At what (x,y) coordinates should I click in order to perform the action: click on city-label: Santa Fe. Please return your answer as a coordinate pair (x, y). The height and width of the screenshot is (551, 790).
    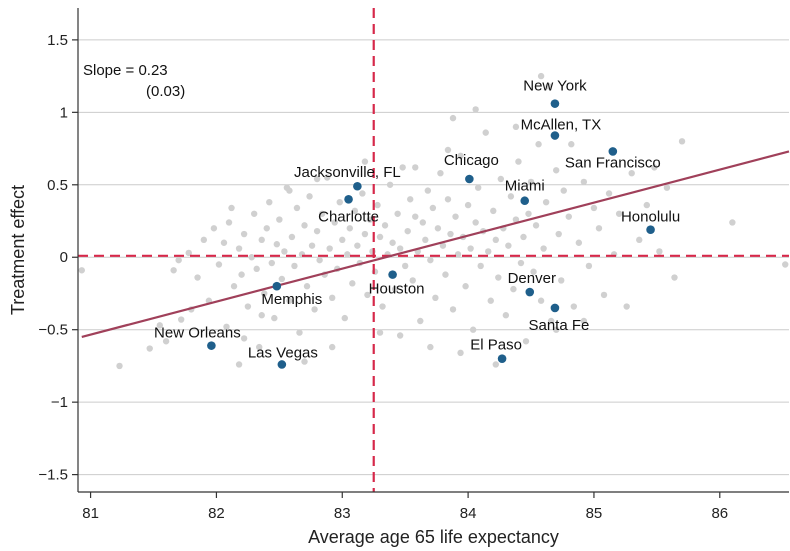
    Looking at the image, I should click on (558, 325).